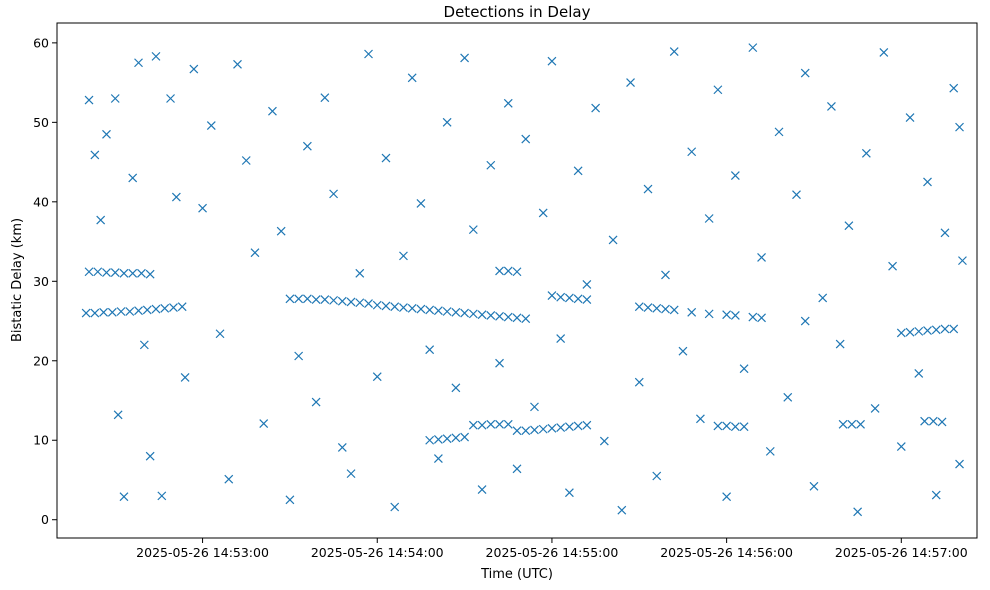 This screenshot has width=990, height=590. What do you see at coordinates (41, 122) in the screenshot?
I see `y-tick-label: 50` at bounding box center [41, 122].